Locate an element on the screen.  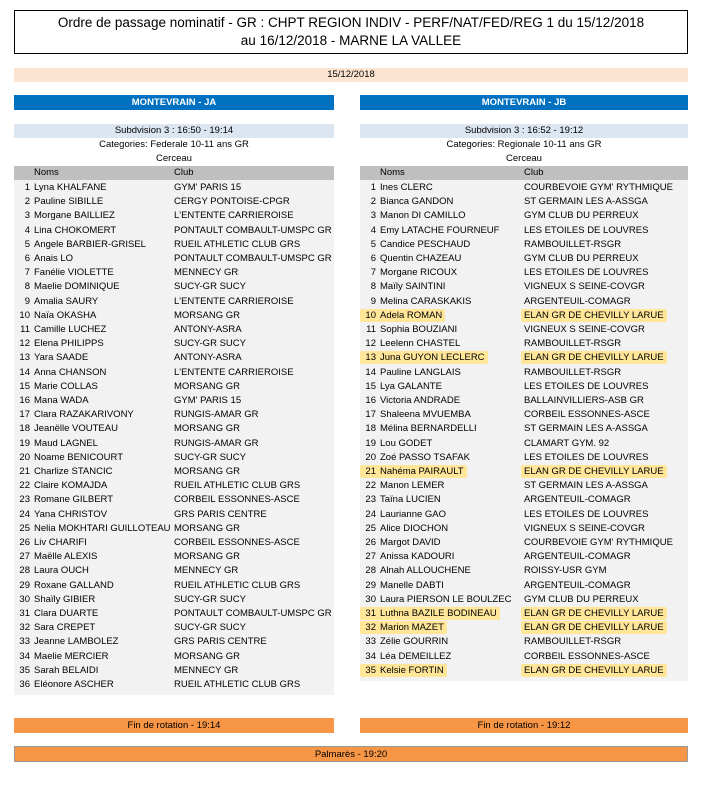
name-cell: 8 Maïly SAINTINI is located at coordinates (404, 286).